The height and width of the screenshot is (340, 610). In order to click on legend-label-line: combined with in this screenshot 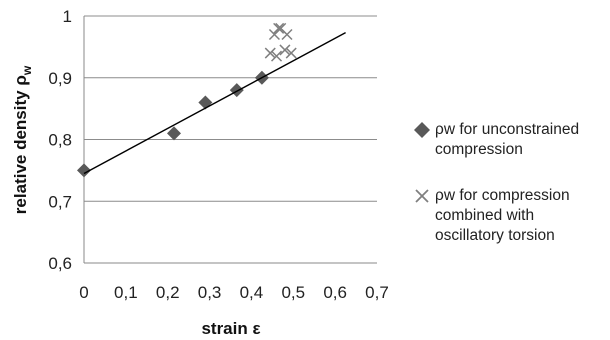, I will do `click(485, 215)`.